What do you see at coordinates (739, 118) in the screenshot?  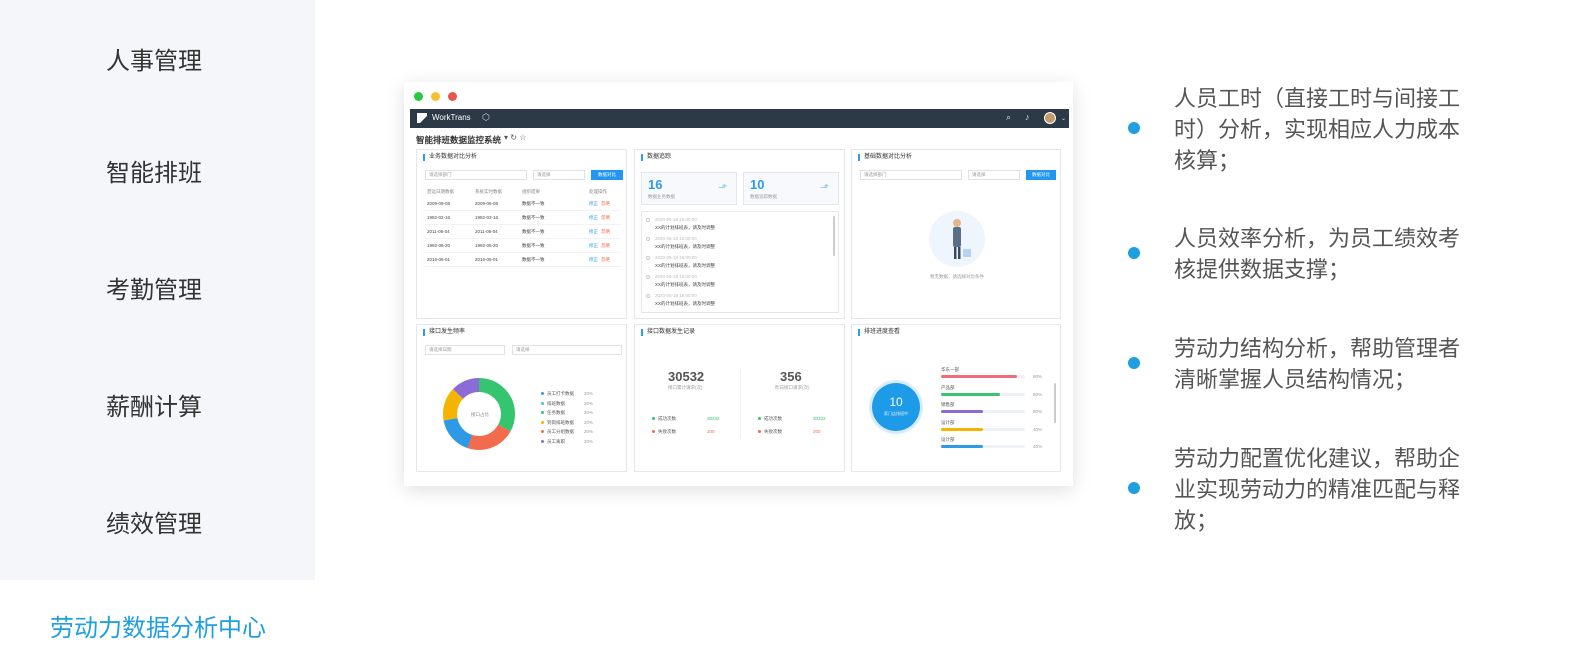 I see `app-topbar: WorkTrans ⬡ ⌕ ♪ ⌄` at bounding box center [739, 118].